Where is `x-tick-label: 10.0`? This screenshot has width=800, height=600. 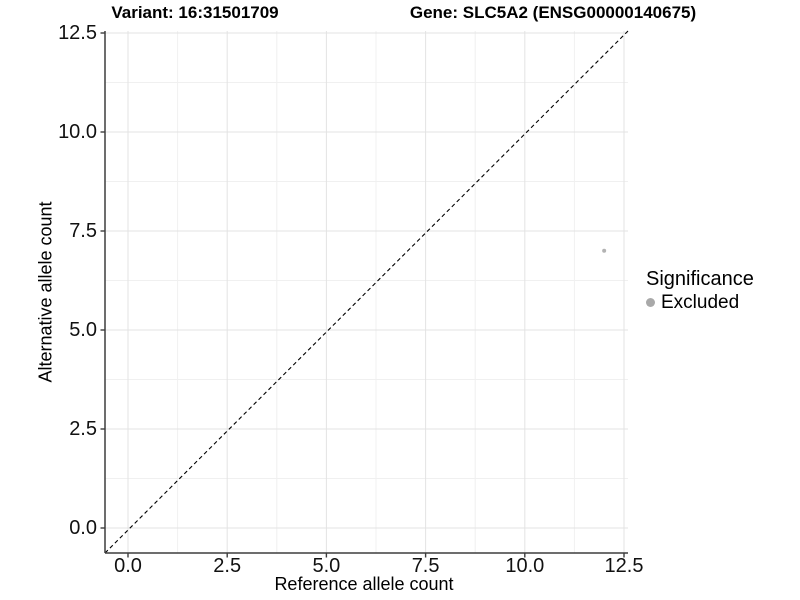 x-tick-label: 10.0 is located at coordinates (525, 566).